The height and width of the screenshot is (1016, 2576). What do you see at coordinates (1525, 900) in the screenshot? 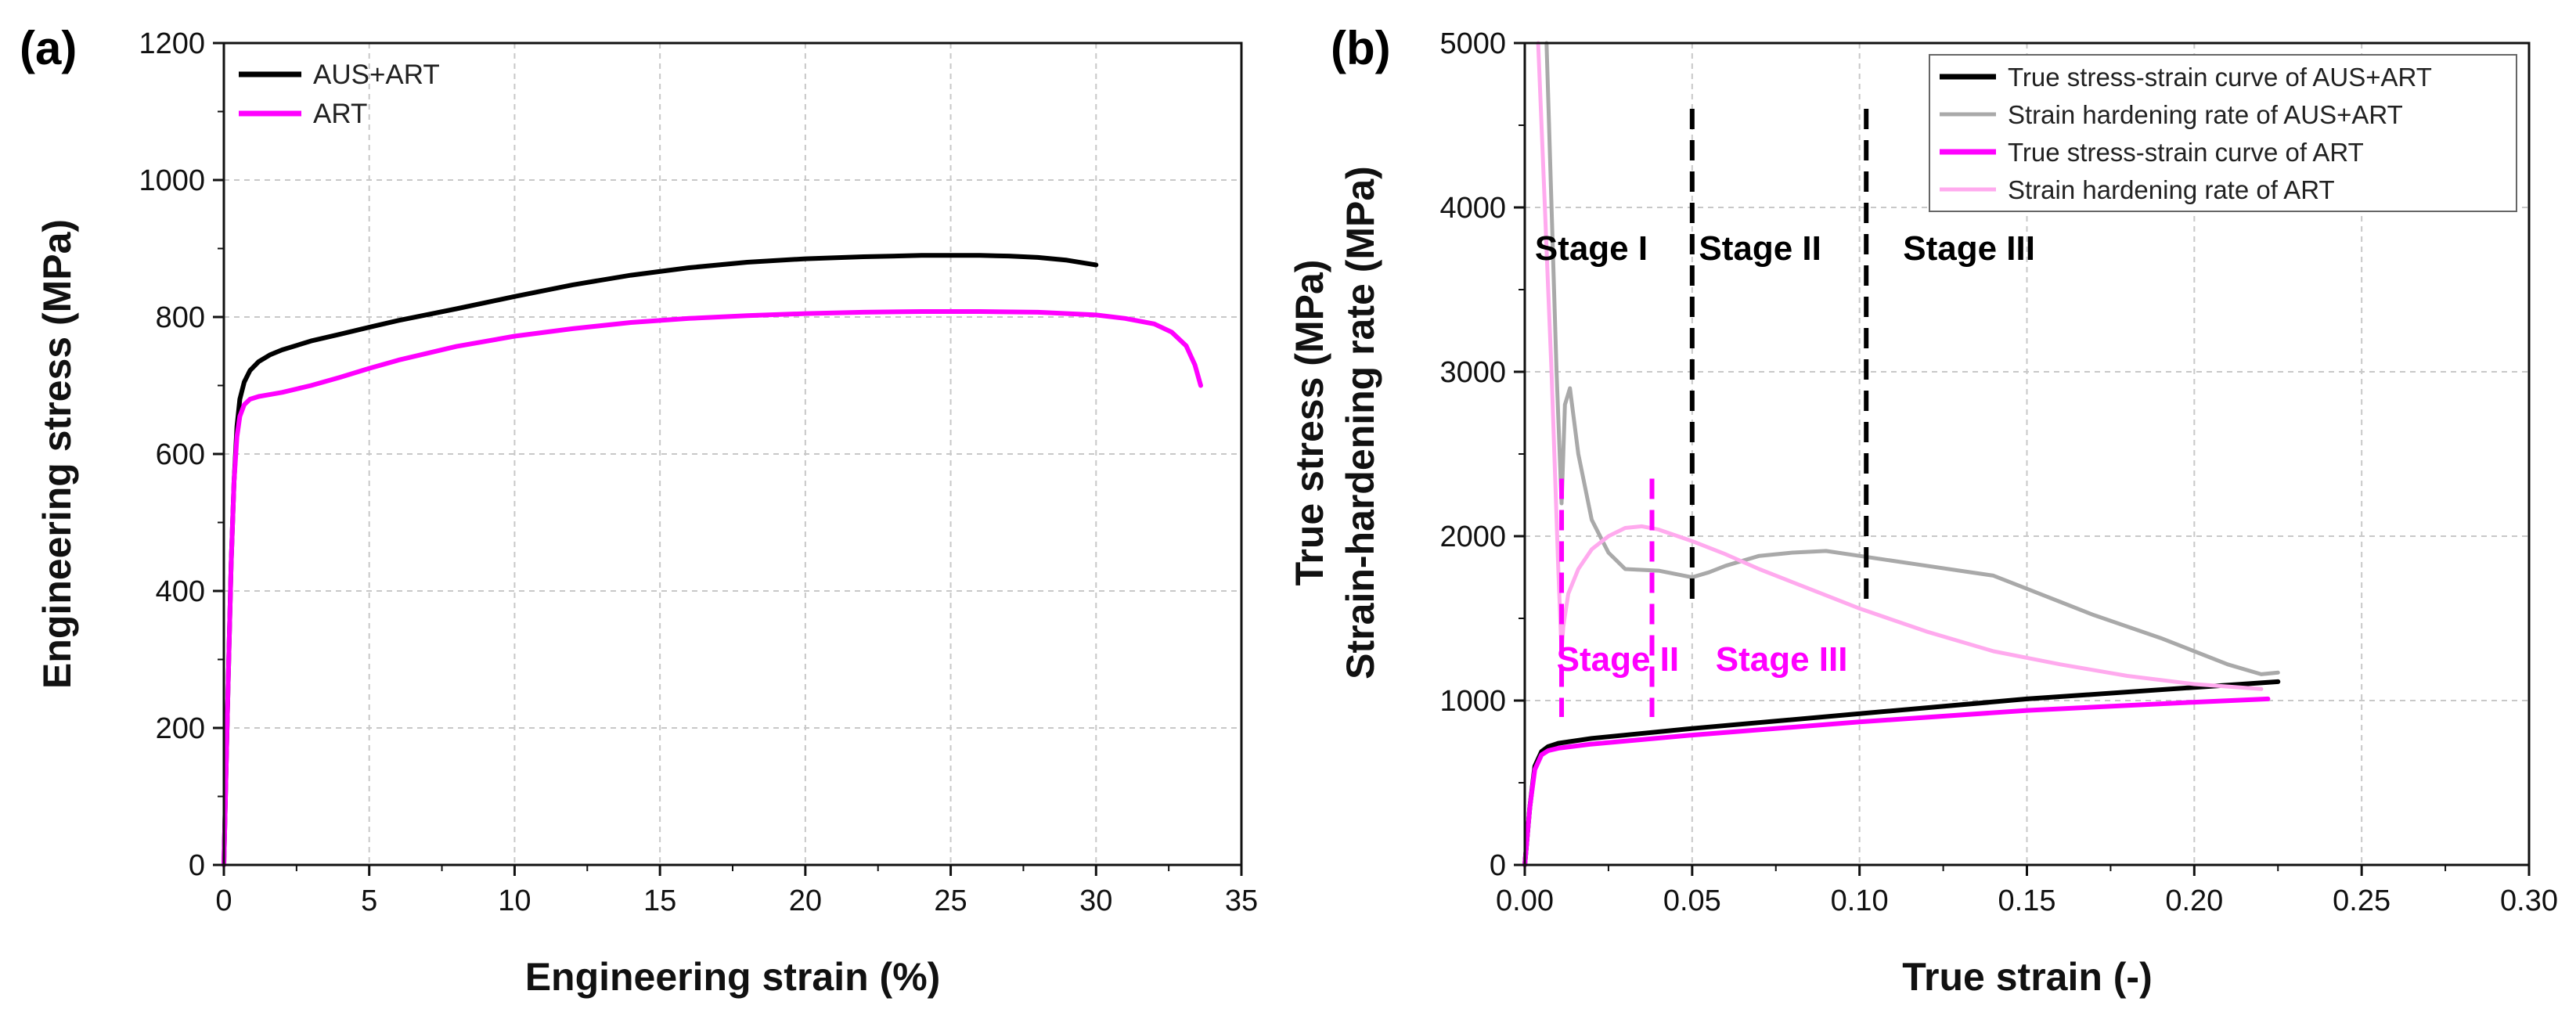
I see `x-tick-label-b: 0.00` at bounding box center [1525, 900].